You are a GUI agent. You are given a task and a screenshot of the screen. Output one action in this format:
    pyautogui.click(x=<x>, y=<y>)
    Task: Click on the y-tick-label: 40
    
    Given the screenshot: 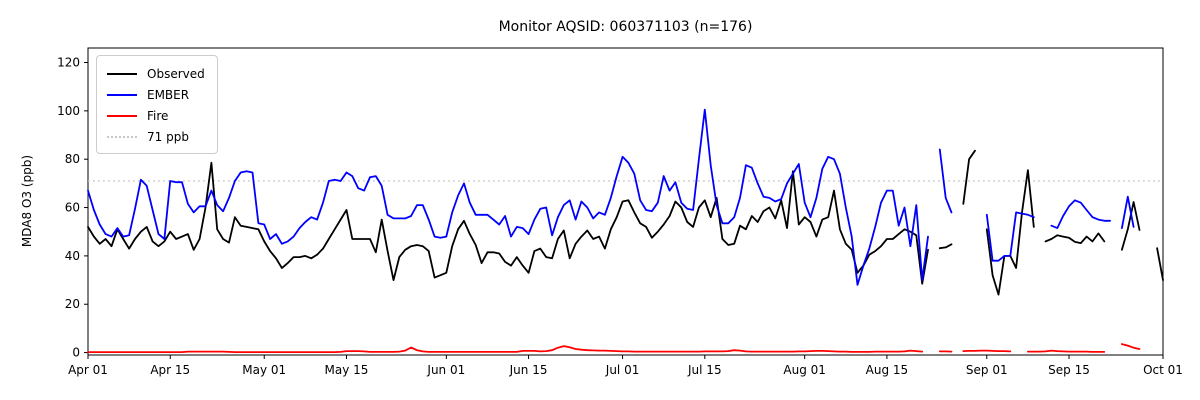 What is the action you would take?
    pyautogui.click(x=72, y=256)
    